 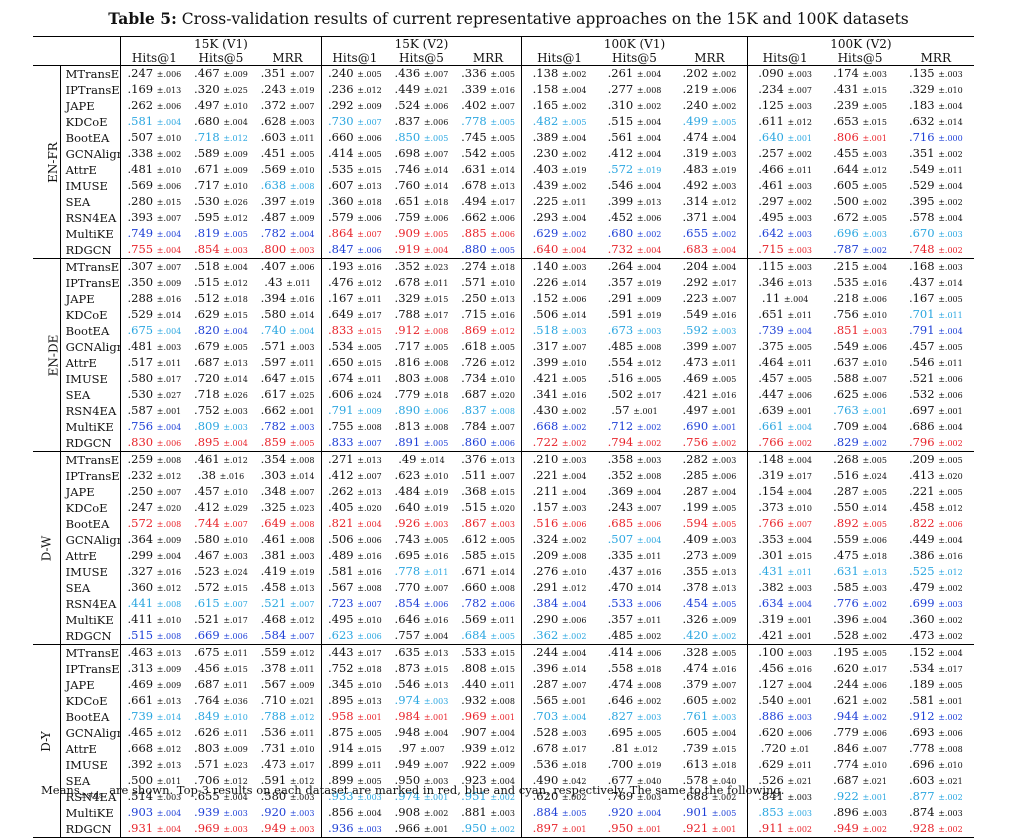 What do you see at coordinates (474, 346) in the screenshot?
I see `mean-value: .618` at bounding box center [474, 346].